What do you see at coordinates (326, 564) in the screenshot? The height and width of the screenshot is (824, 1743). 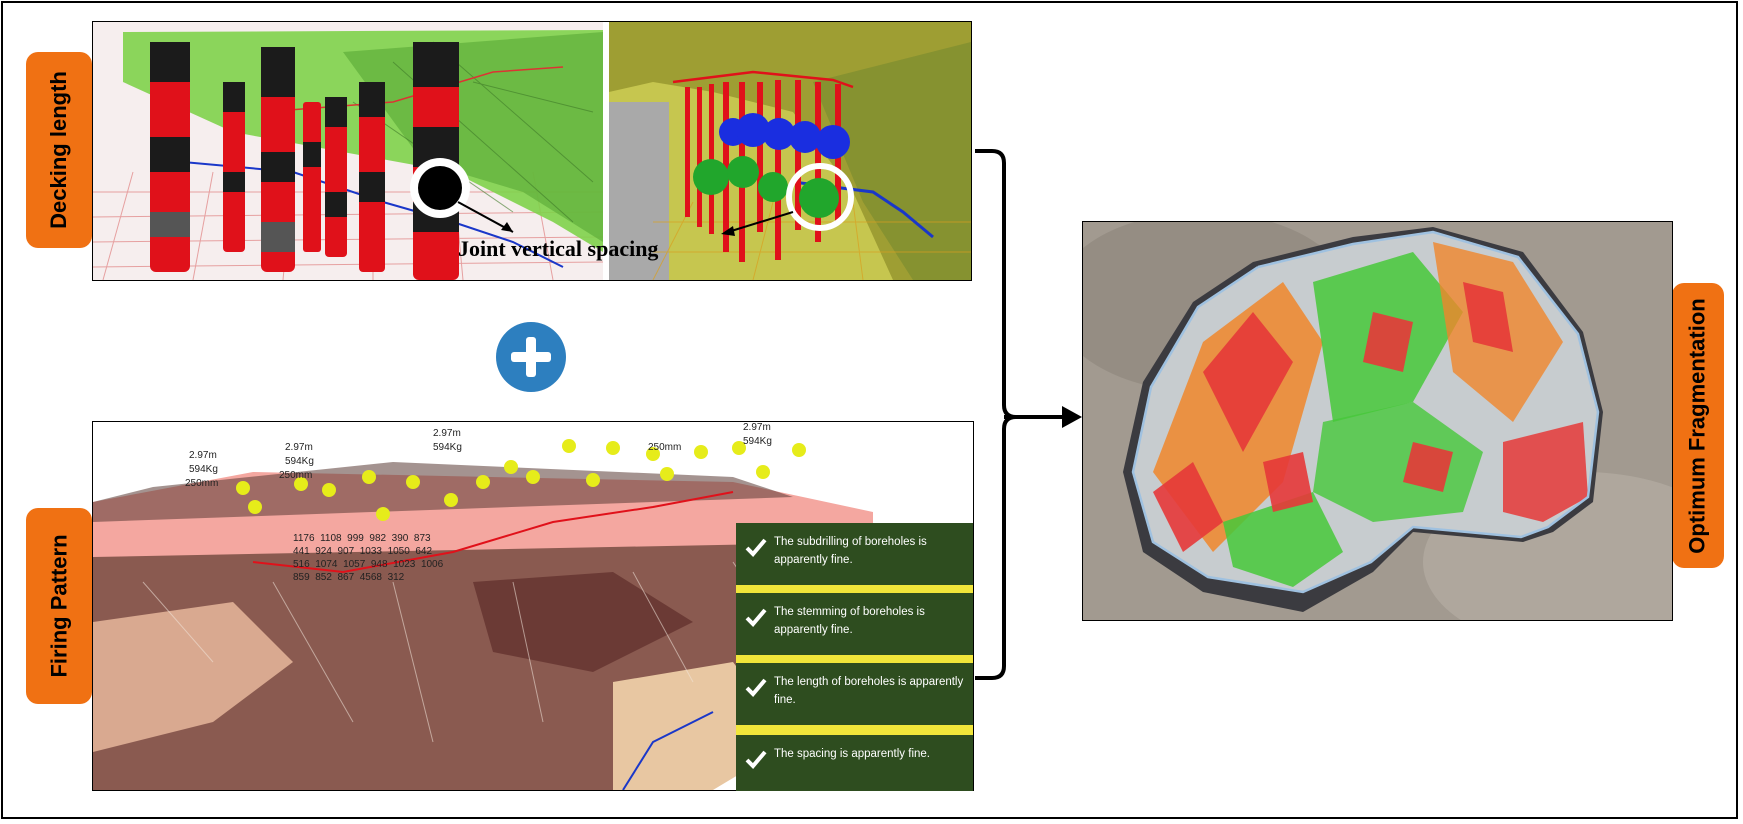 I see `hole-number: 1074` at bounding box center [326, 564].